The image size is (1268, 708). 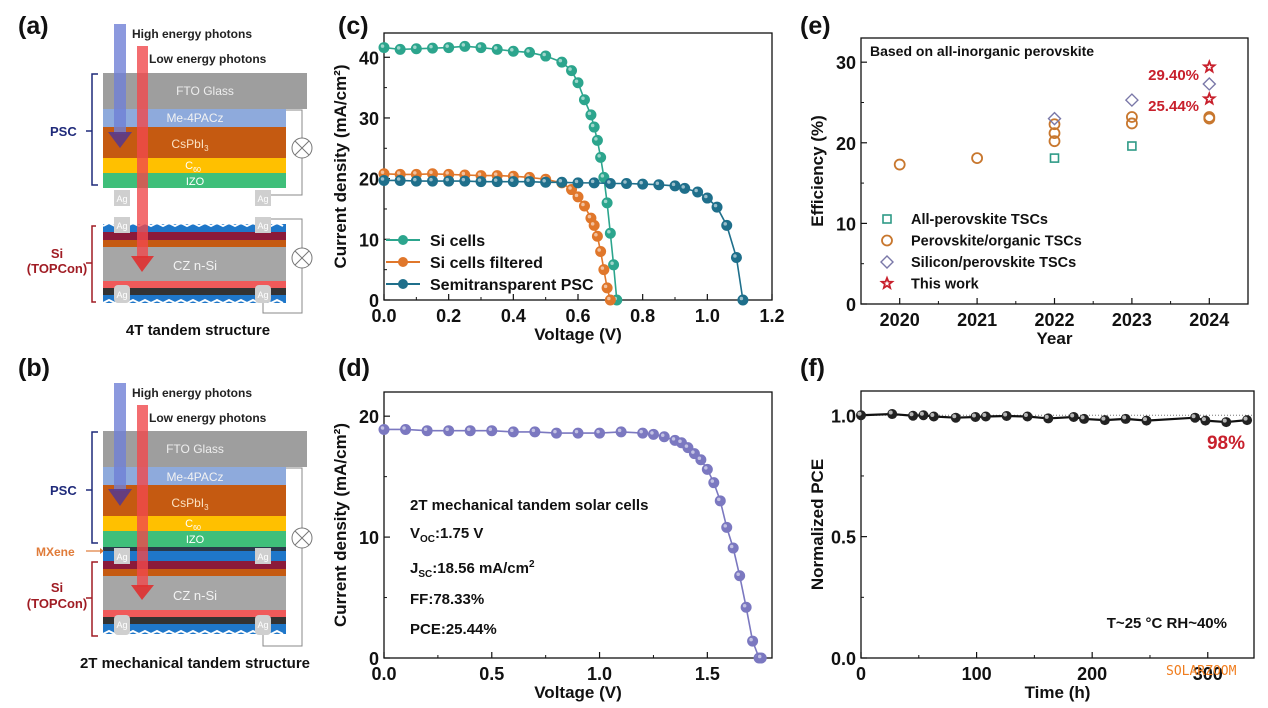 What do you see at coordinates (194, 165) in the screenshot?
I see `c60-layer` at bounding box center [194, 165].